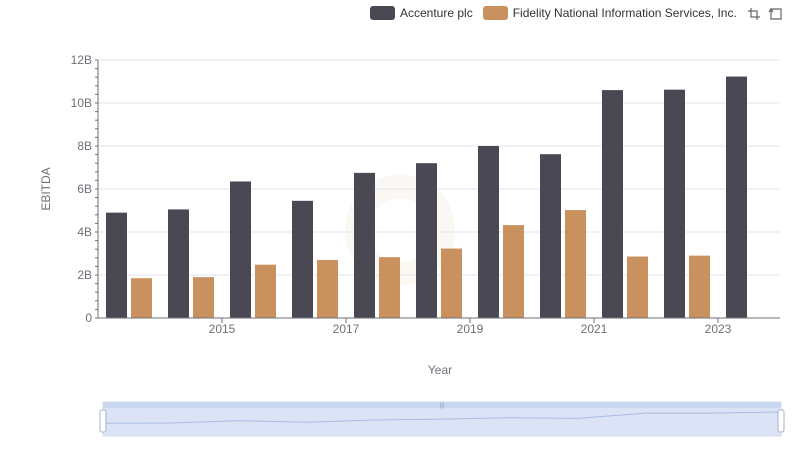 The image size is (800, 461). I want to click on y-tick-label: 8B, so click(84, 146).